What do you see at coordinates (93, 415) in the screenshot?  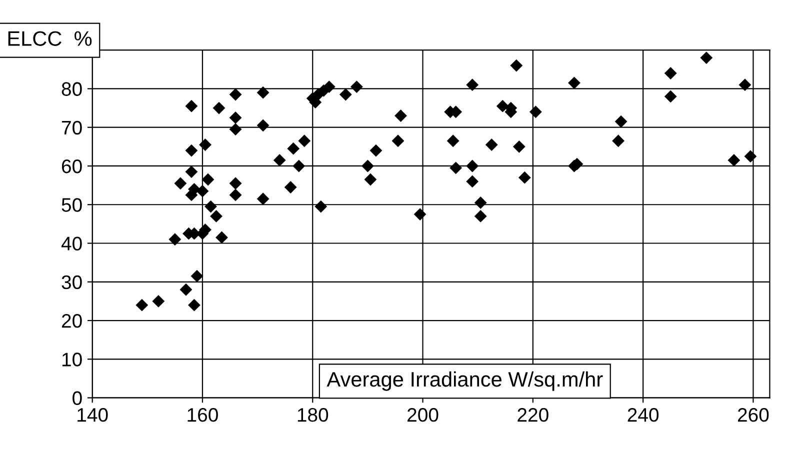 I see `x-tick-label: 140` at bounding box center [93, 415].